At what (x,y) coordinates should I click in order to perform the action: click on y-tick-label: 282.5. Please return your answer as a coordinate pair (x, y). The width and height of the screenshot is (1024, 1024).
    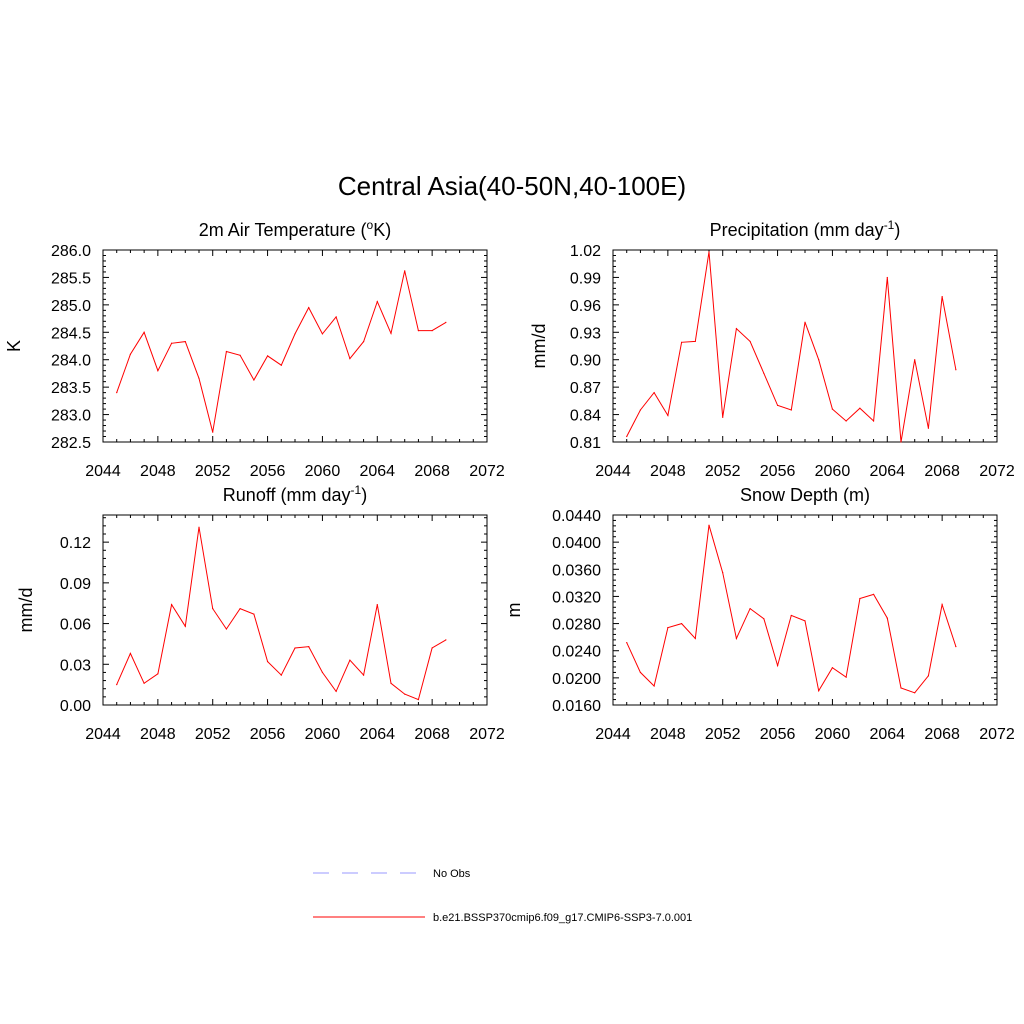
    Looking at the image, I should click on (71, 443).